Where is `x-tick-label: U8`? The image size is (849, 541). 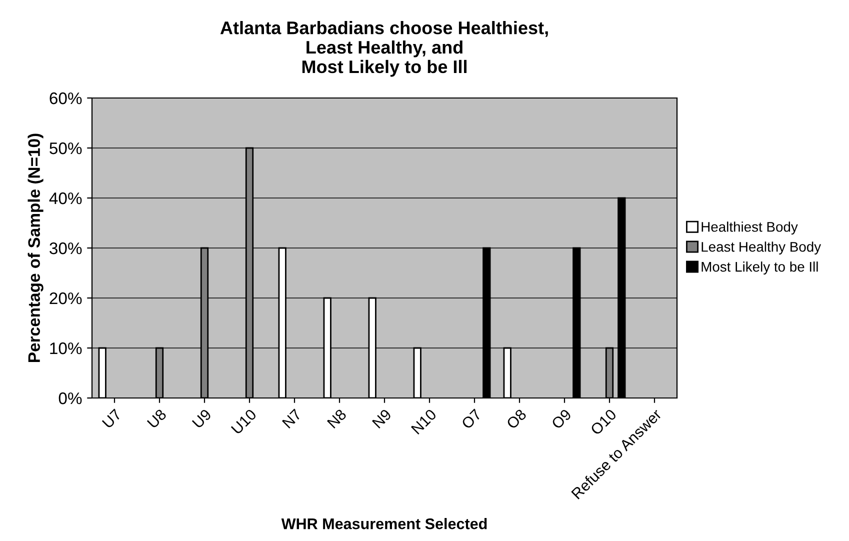
x-tick-label: U8 is located at coordinates (156, 418).